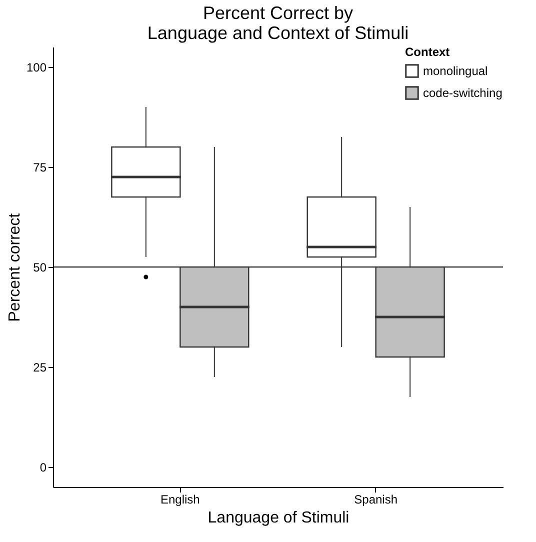 The image size is (536, 542). What do you see at coordinates (40, 167) in the screenshot?
I see `y-tick-label: 75` at bounding box center [40, 167].